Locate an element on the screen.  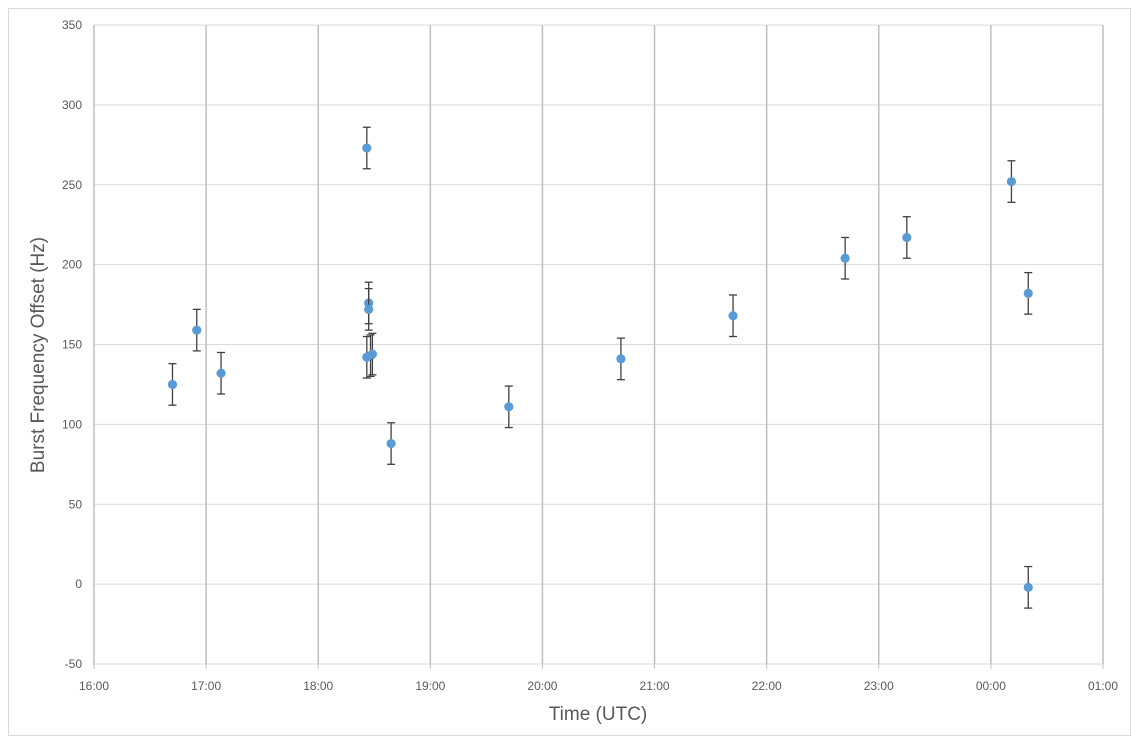
y-tick-label: 50 is located at coordinates (76, 504).